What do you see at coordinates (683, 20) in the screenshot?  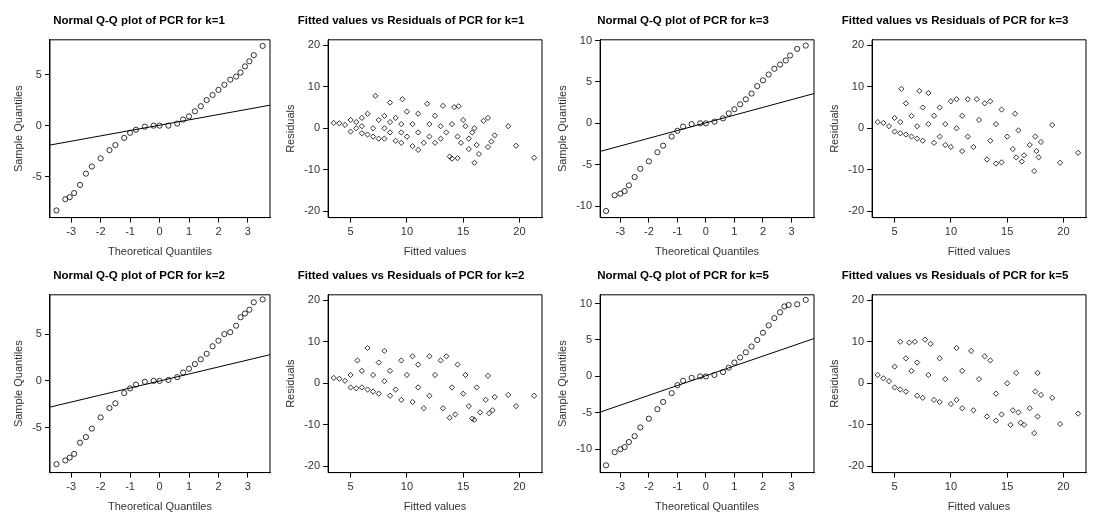 I see `chart-title: Normal Q-Q plot of PCR for k=3` at bounding box center [683, 20].